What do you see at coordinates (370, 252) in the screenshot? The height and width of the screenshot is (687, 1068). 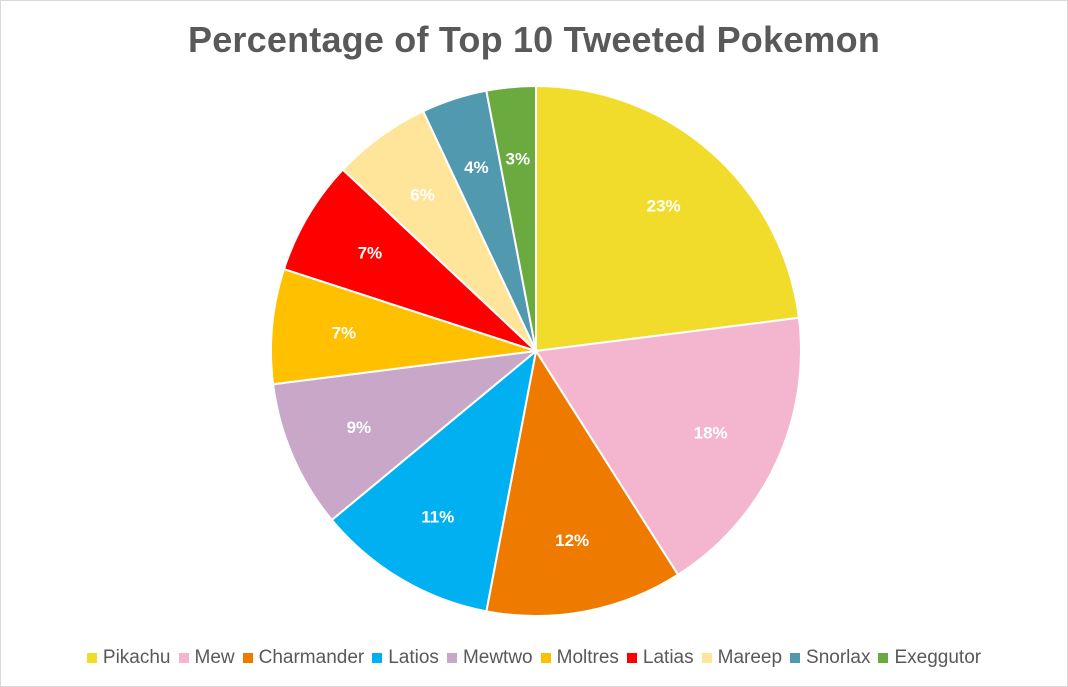 I see `data-label-latias: 7%` at bounding box center [370, 252].